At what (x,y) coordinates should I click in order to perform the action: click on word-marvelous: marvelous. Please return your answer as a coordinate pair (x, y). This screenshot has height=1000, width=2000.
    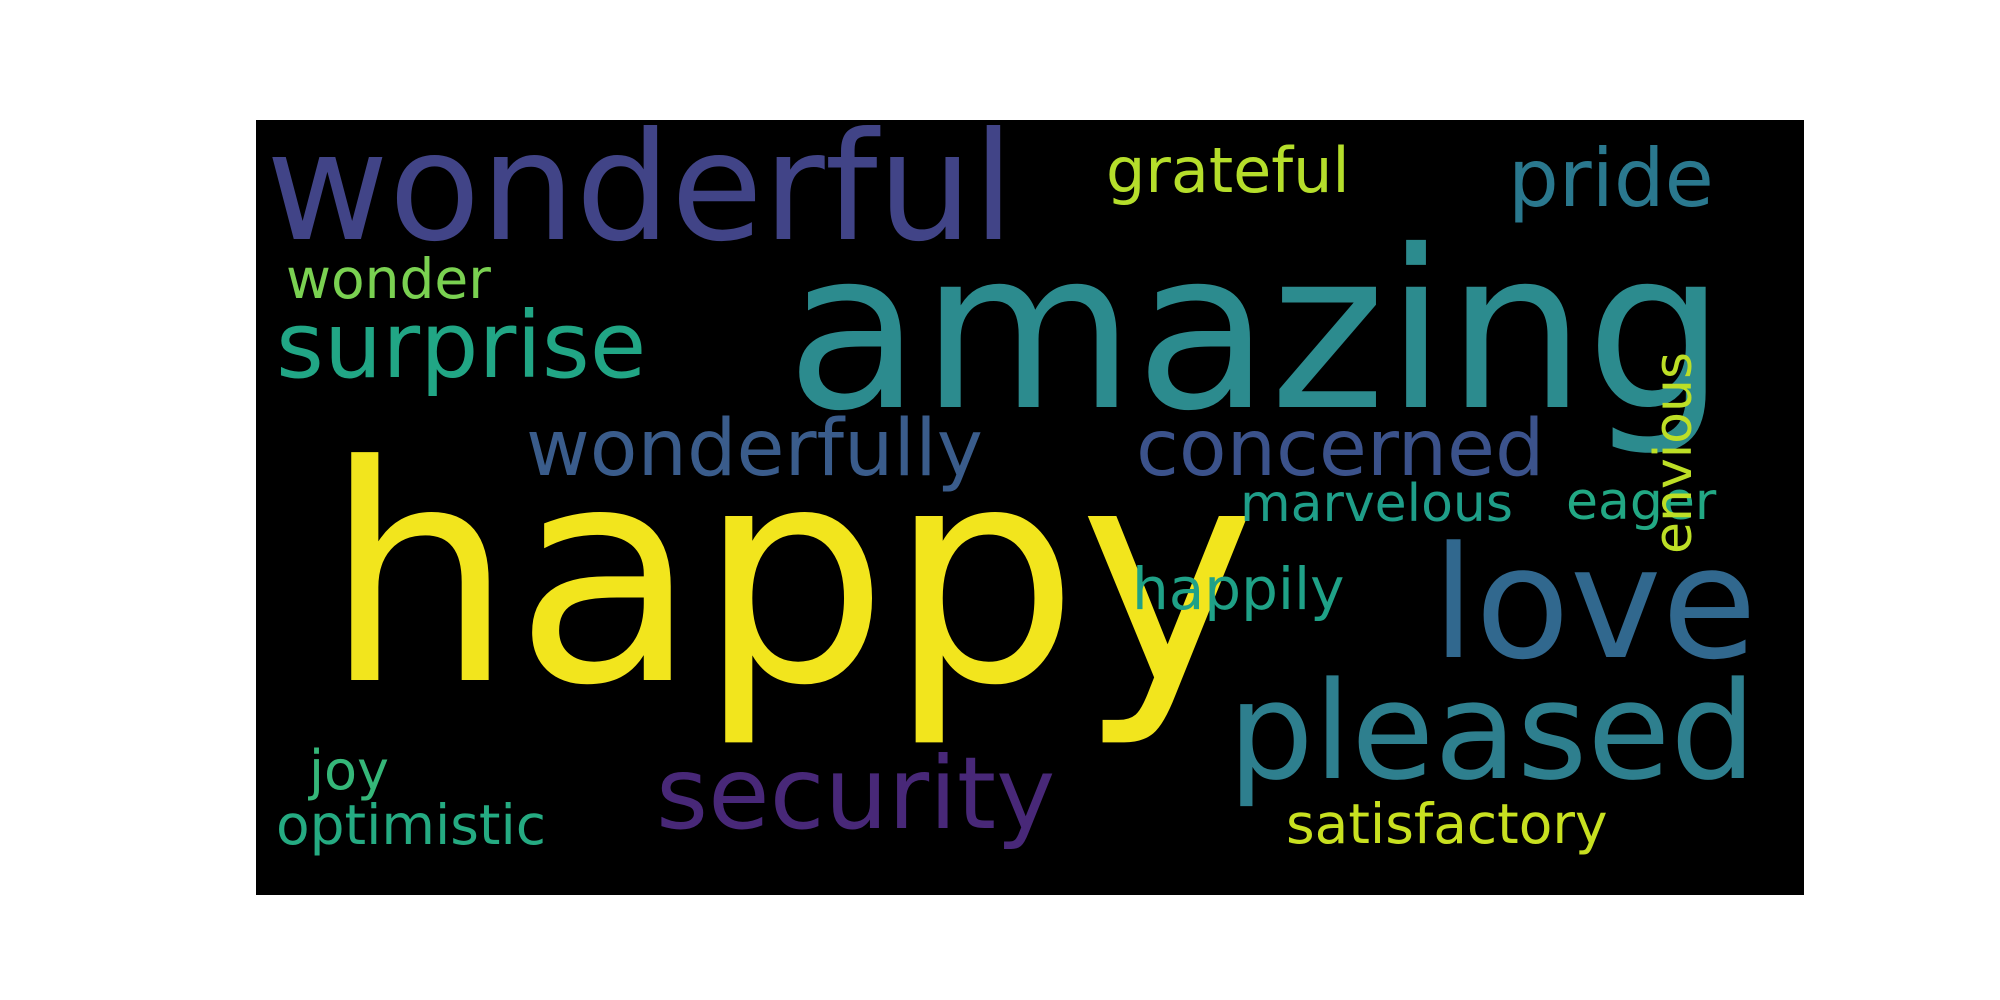
    Looking at the image, I should click on (1376, 504).